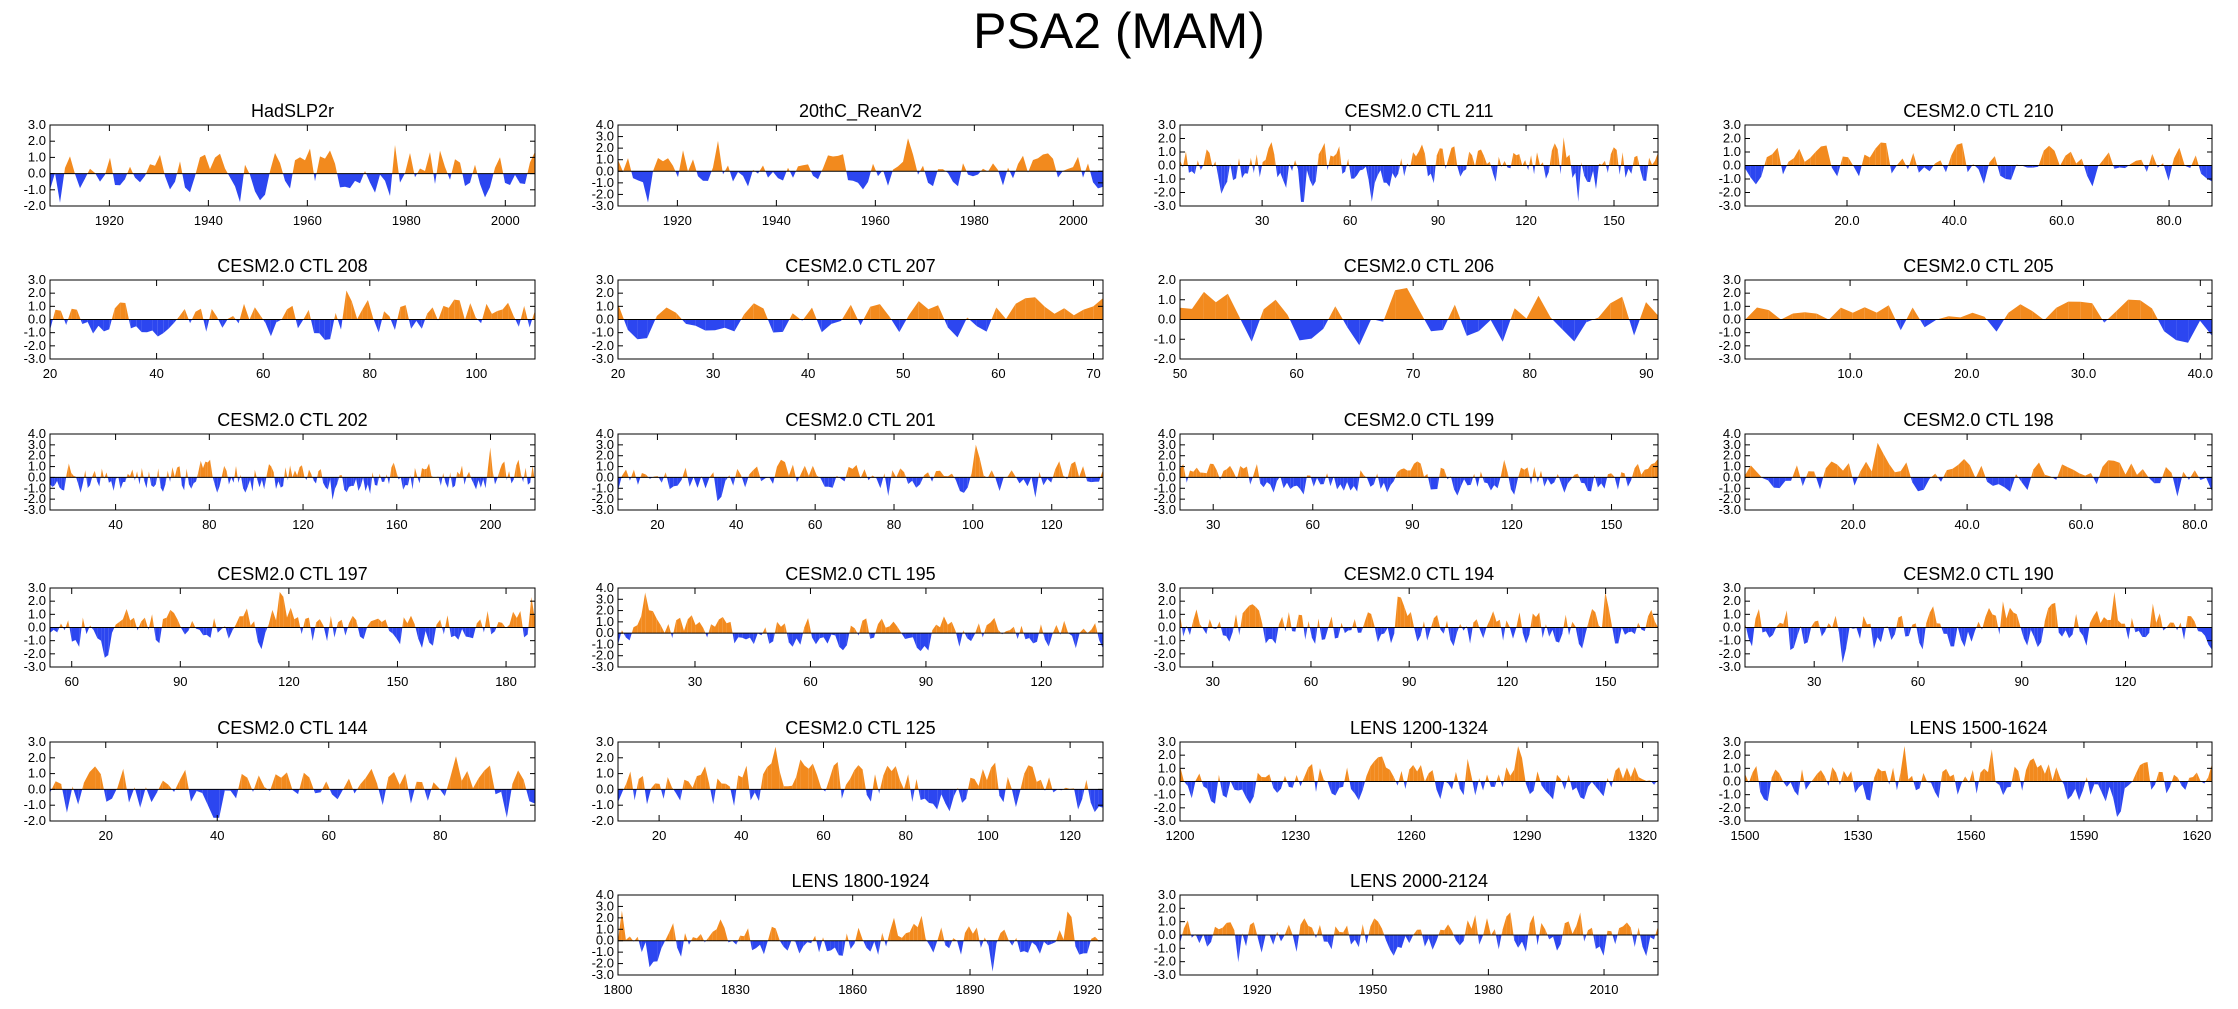 Image resolution: width=2238 pixels, height=1009 pixels. What do you see at coordinates (115, 524) in the screenshot?
I see `x-tick-label: 40` at bounding box center [115, 524].